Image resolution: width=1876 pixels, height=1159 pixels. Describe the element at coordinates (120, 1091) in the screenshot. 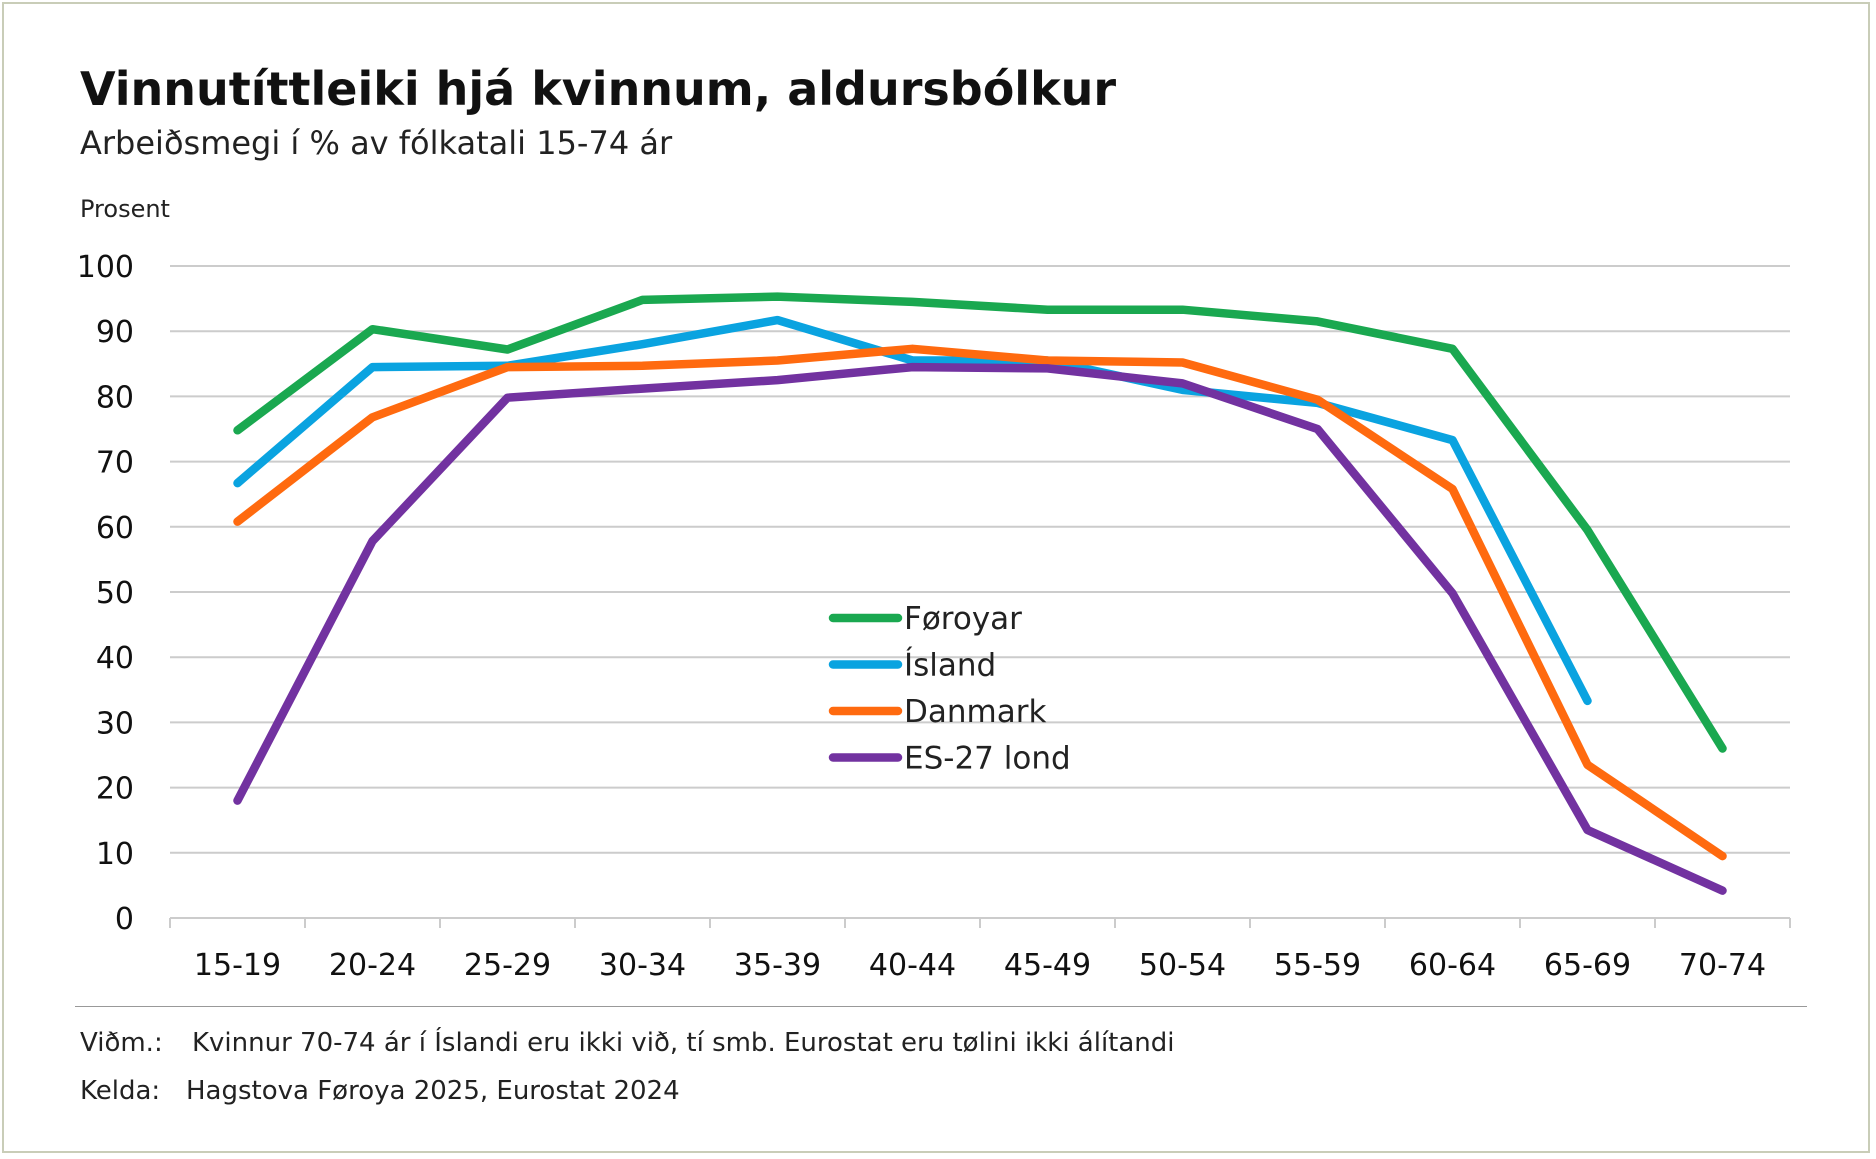

I see `source-label: Kelda:` at that location.